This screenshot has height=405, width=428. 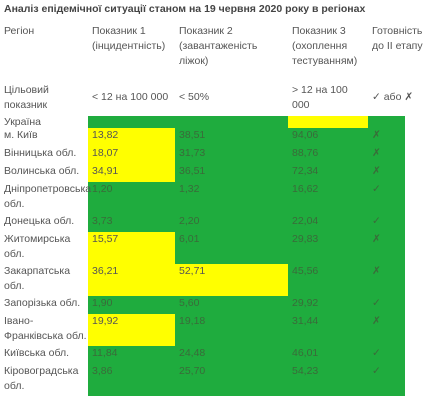 I want to click on region-cell: Київська обл., so click(x=37, y=353).